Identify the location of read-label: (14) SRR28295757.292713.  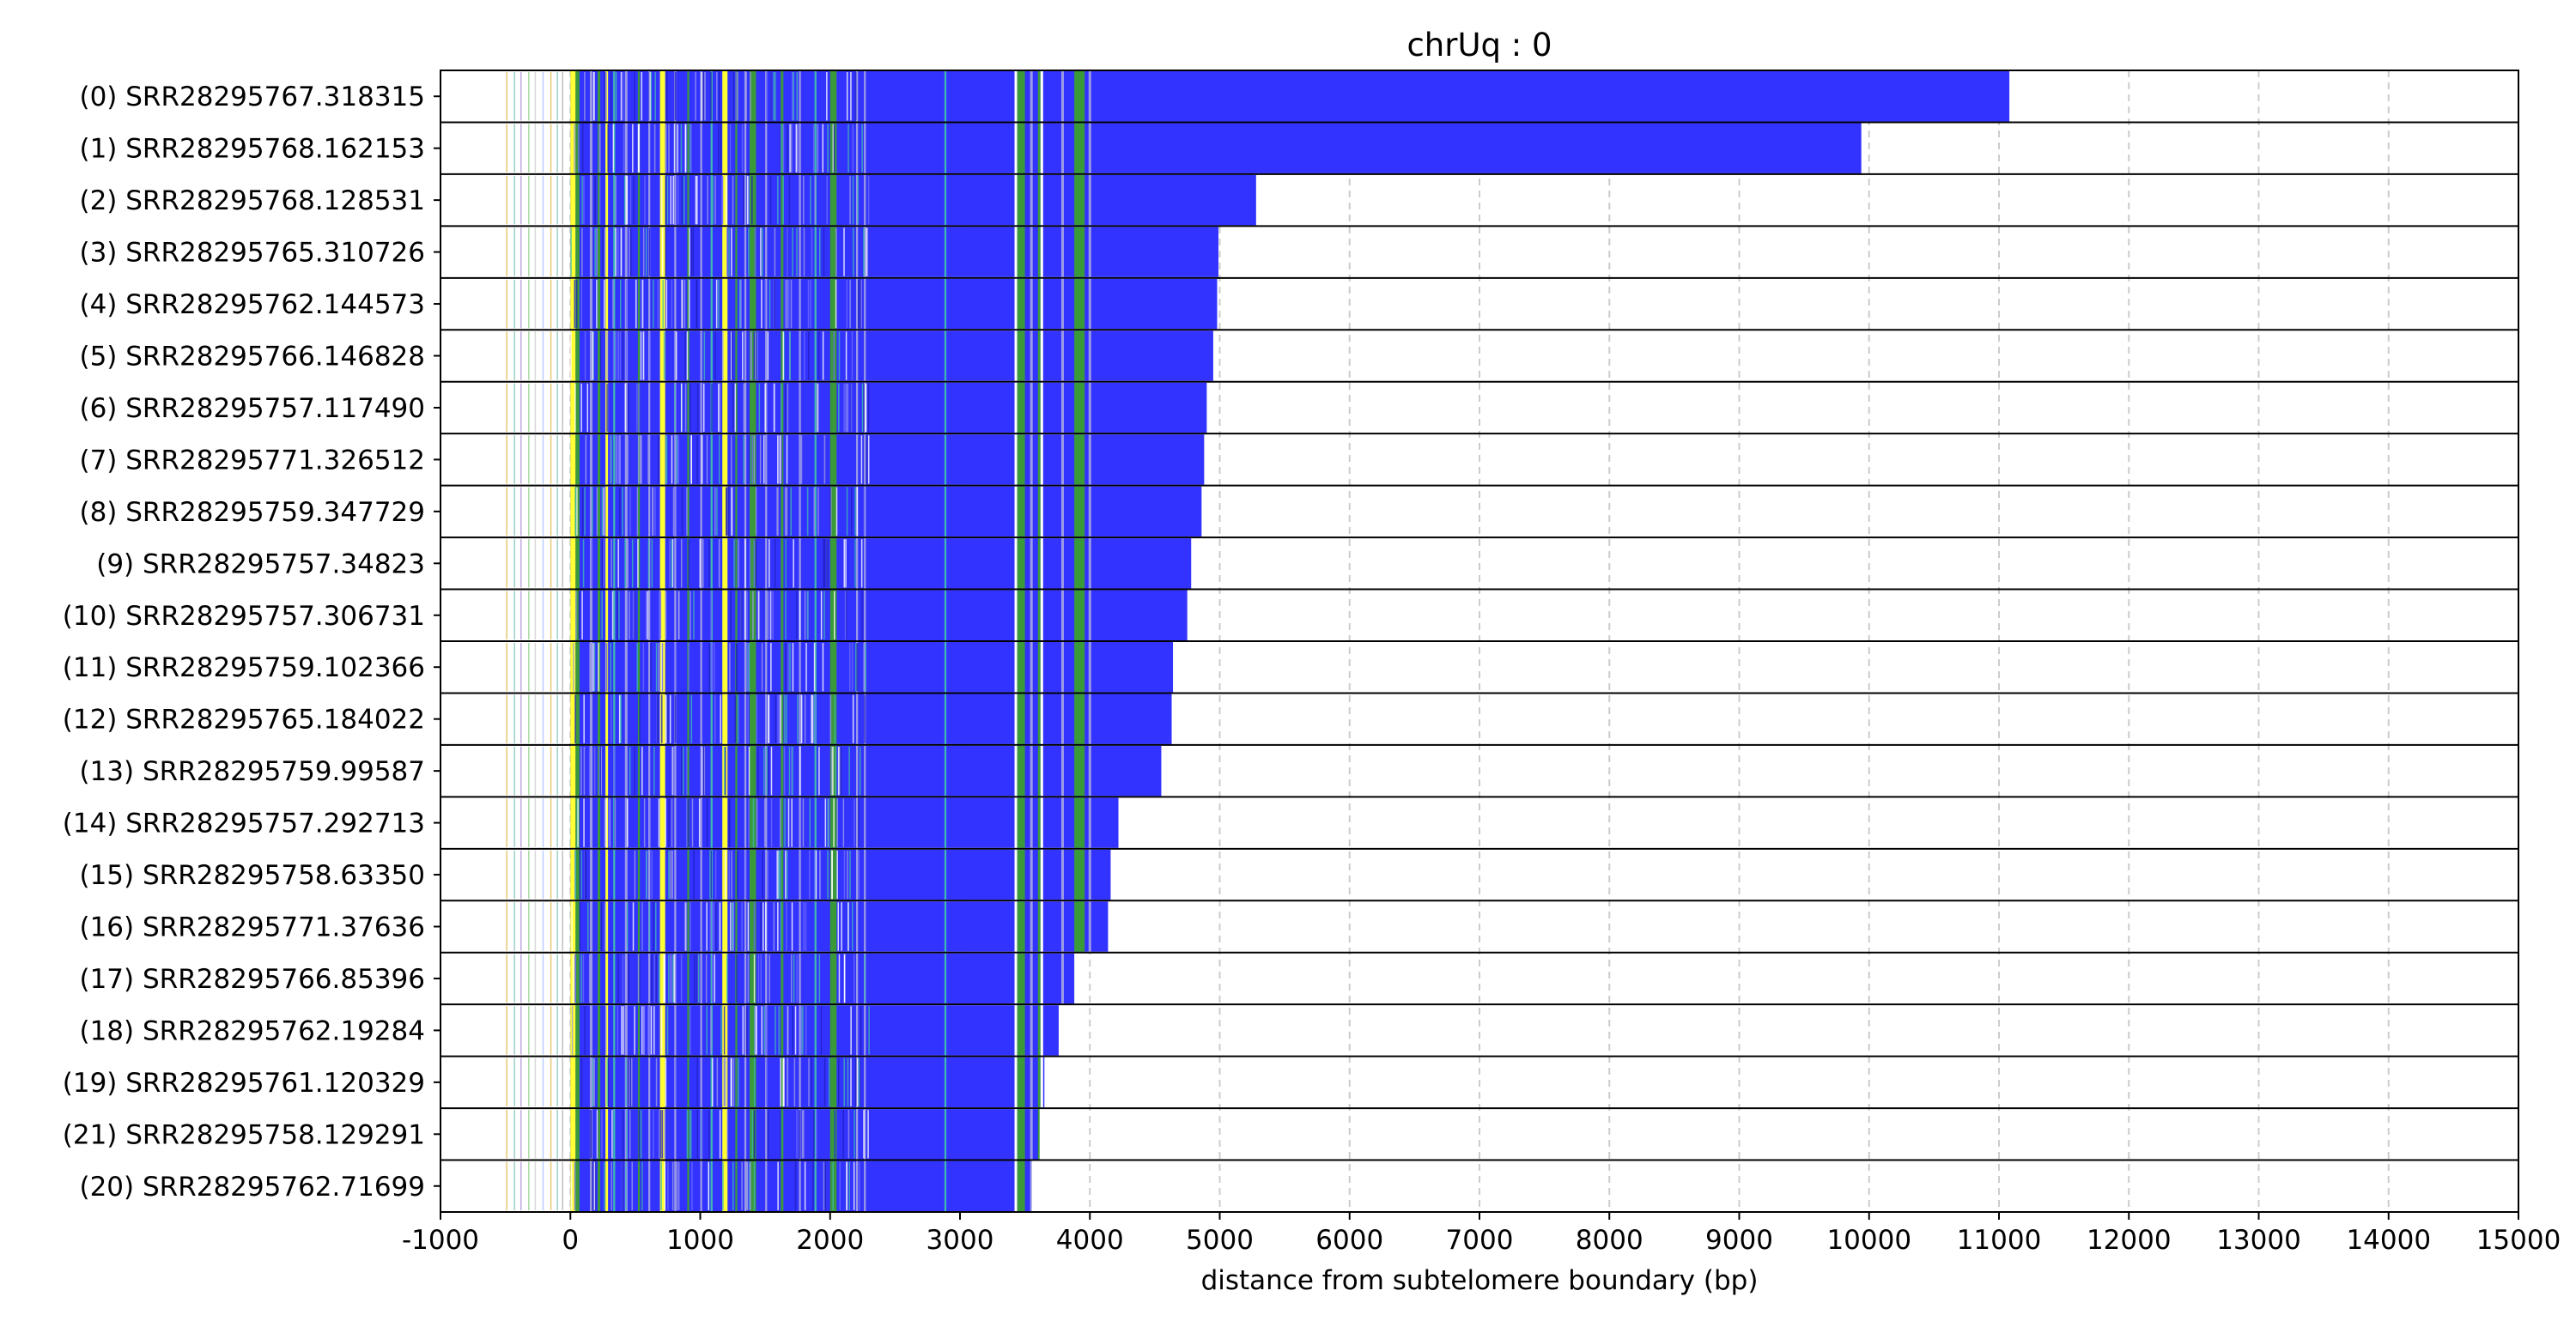
(244, 824).